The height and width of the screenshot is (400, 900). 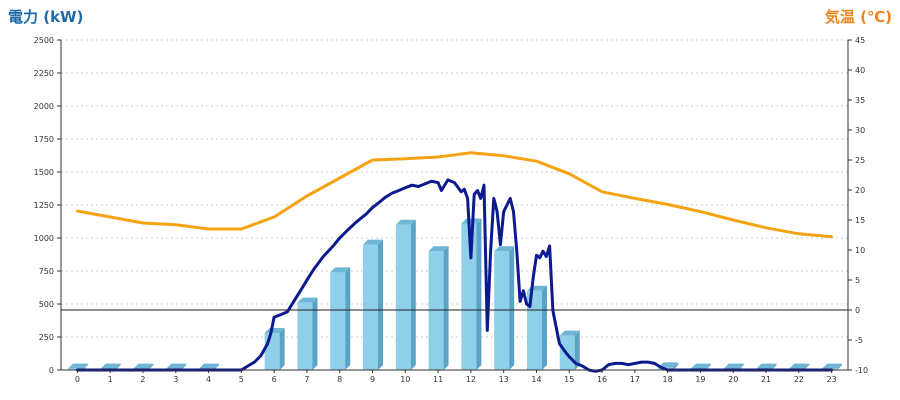 What do you see at coordinates (110, 379) in the screenshot?
I see `x-tick-label: 1` at bounding box center [110, 379].